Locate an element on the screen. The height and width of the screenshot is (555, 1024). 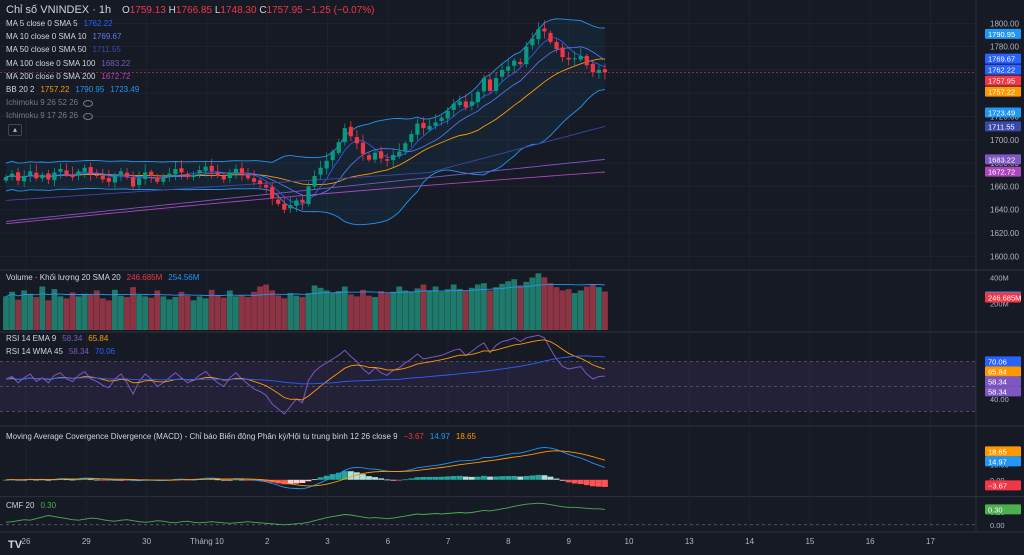
indicator-legend-value: −3.67 is located at coordinates (413, 436).